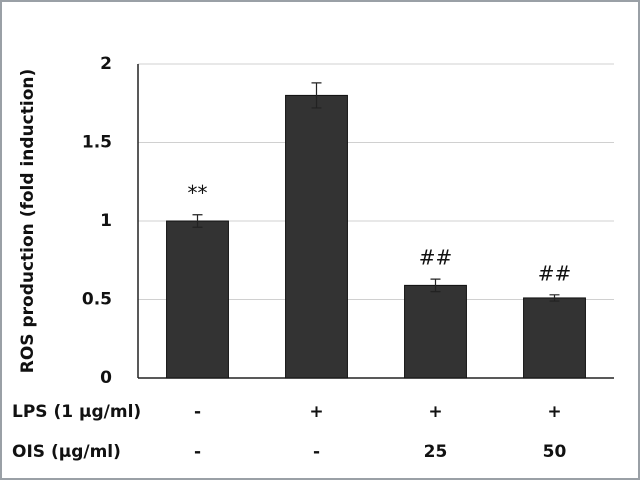  I want to click on y-tick-label: 0, so click(106, 378).